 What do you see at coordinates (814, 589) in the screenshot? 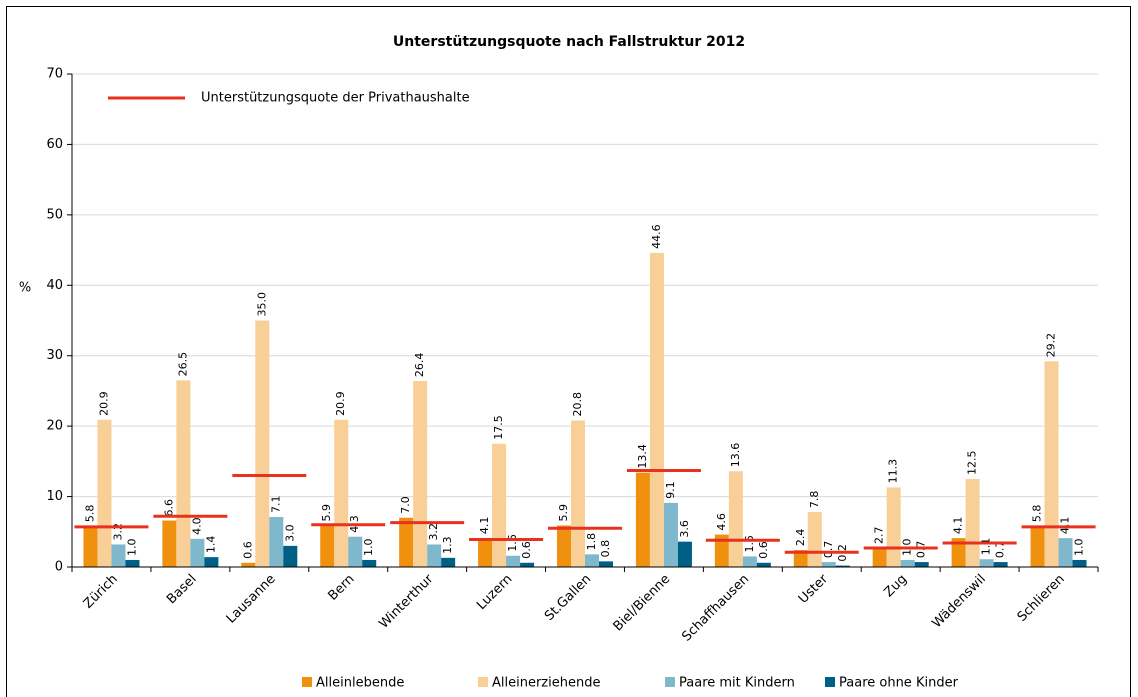
I see `x-tick-label: Uster` at bounding box center [814, 589].